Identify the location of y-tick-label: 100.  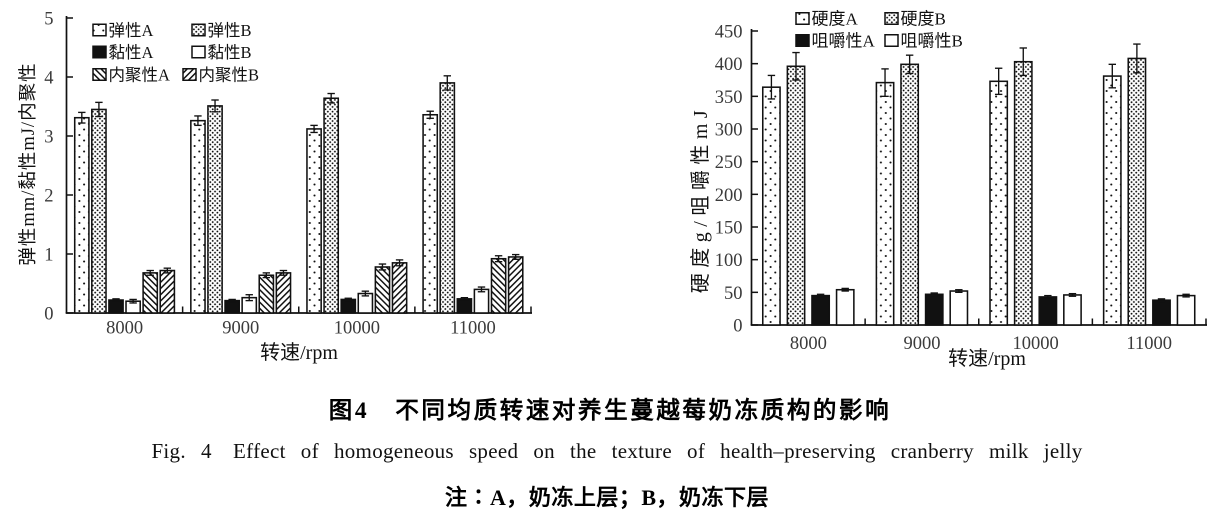
(729, 261).